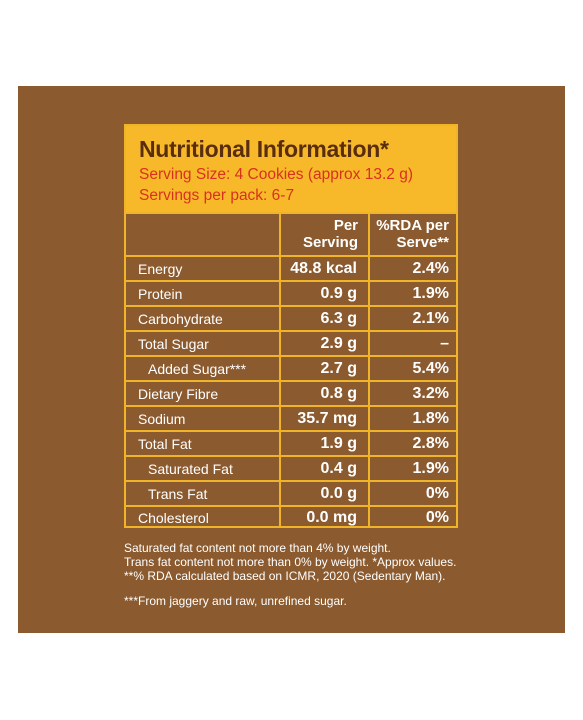 This screenshot has width=583, height=720. What do you see at coordinates (217, 195) in the screenshot?
I see `servings-per-pack: Servings per pack: 6-7` at bounding box center [217, 195].